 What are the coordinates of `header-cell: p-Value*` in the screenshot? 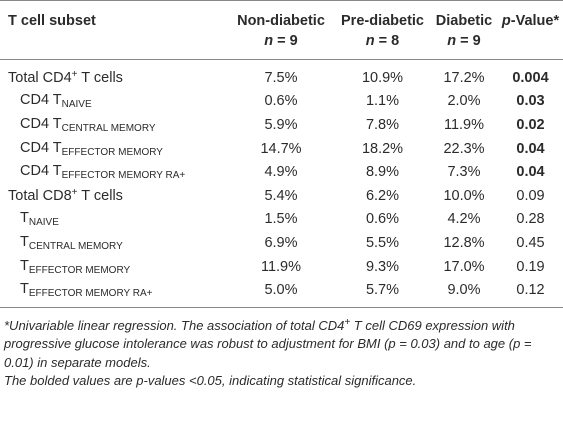 It's located at (530, 30).